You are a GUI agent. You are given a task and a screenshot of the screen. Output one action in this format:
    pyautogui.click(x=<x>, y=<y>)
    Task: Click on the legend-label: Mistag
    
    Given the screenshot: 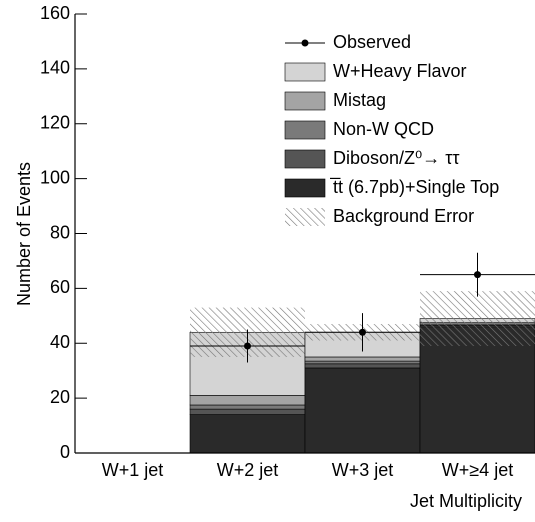 What is the action you would take?
    pyautogui.click(x=359, y=100)
    